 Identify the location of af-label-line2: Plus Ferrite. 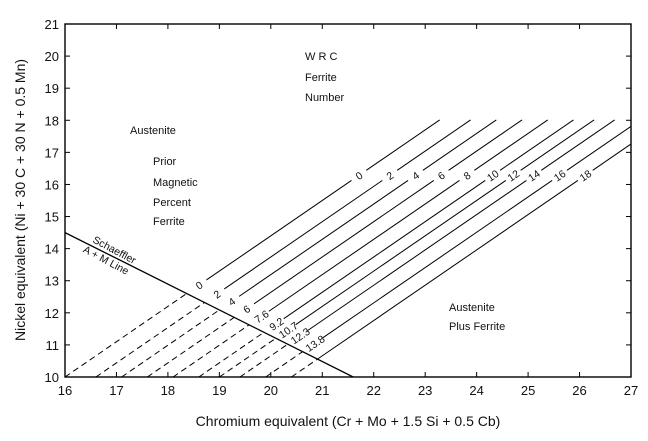
(477, 327).